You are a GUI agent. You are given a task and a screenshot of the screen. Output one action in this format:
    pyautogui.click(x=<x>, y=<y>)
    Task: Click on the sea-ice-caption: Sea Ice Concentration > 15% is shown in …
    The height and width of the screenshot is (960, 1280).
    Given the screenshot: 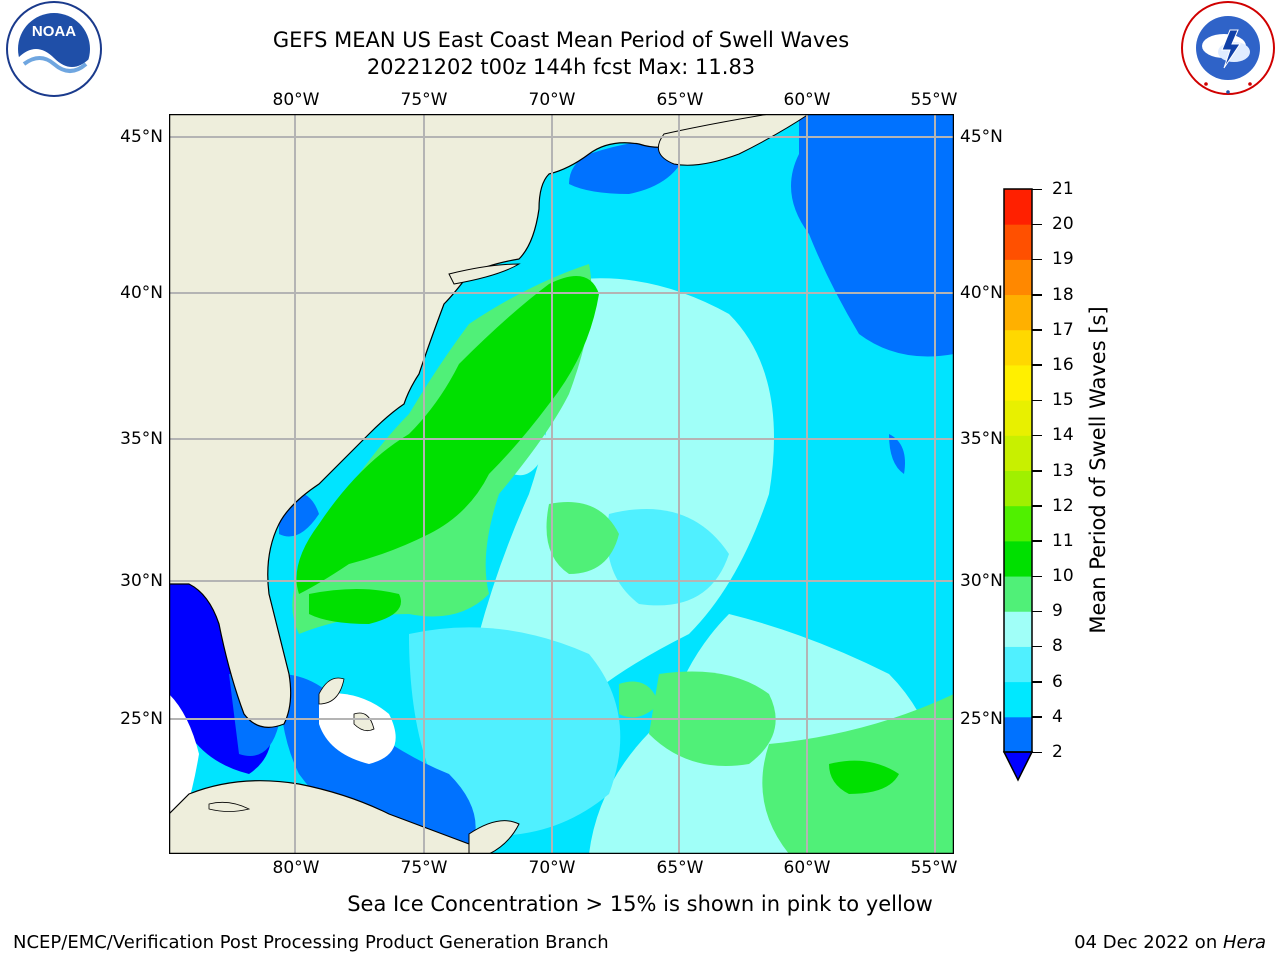 What is the action you would take?
    pyautogui.click(x=640, y=904)
    